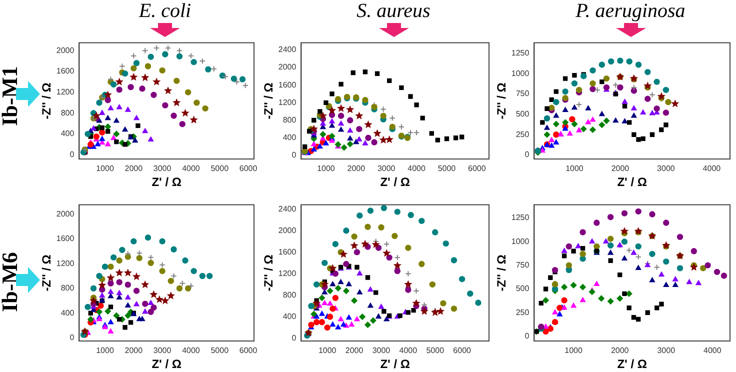  Describe the element at coordinates (630, 11) in the screenshot. I see `chart-title: P. aeruginosa` at that location.